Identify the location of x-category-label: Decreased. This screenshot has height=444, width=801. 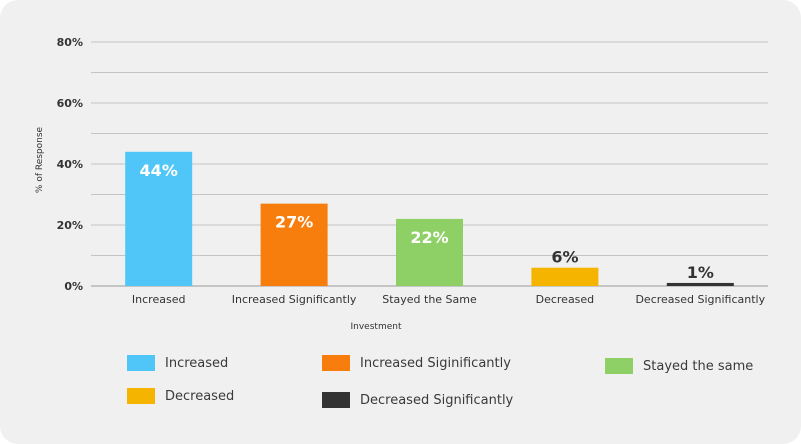
(565, 299).